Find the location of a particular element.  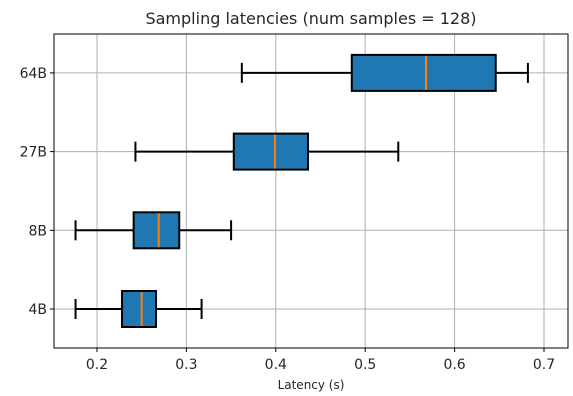

box-27B is located at coordinates (267, 151).